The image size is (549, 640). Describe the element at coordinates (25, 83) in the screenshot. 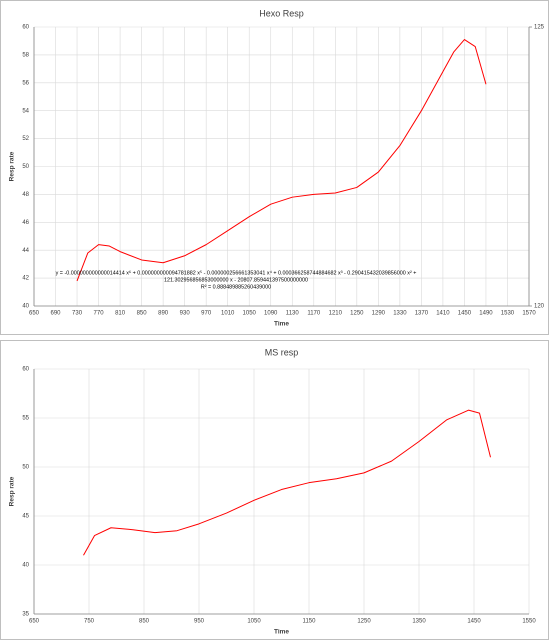

I see `y-tick-label: 56` at that location.